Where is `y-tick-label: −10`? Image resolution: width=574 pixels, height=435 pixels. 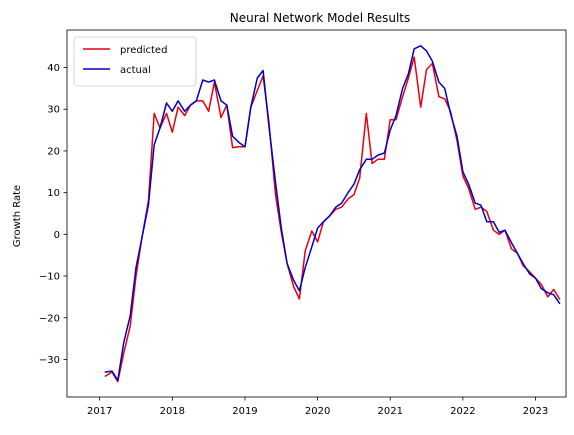
y-tick-label: −10 is located at coordinates (49, 277).